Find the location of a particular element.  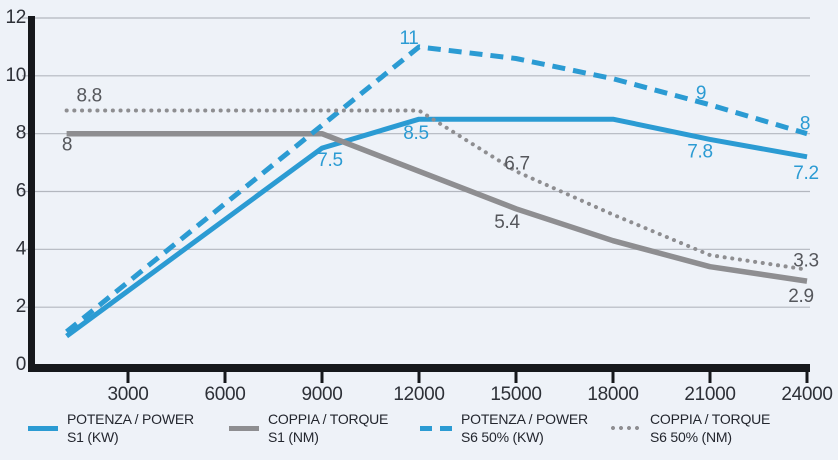

svg-text: 6 is located at coordinates (21, 191).